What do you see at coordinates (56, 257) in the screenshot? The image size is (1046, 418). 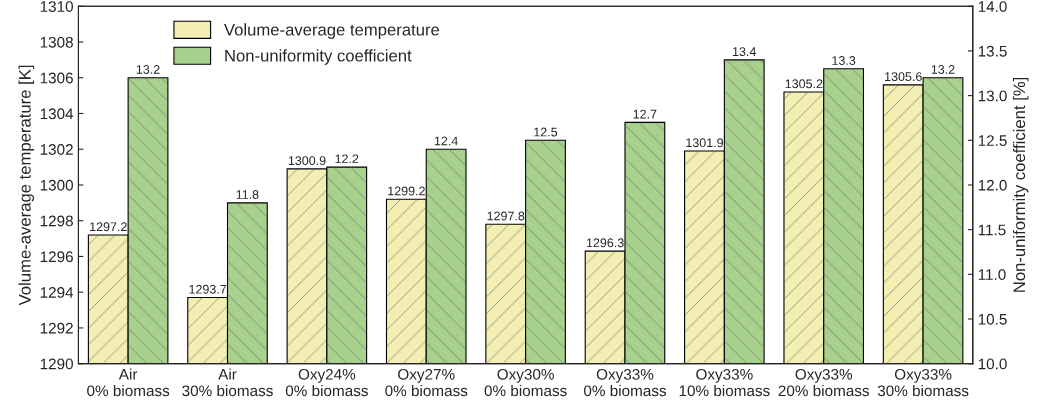 I see `y-tick-label: 1296` at bounding box center [56, 257].